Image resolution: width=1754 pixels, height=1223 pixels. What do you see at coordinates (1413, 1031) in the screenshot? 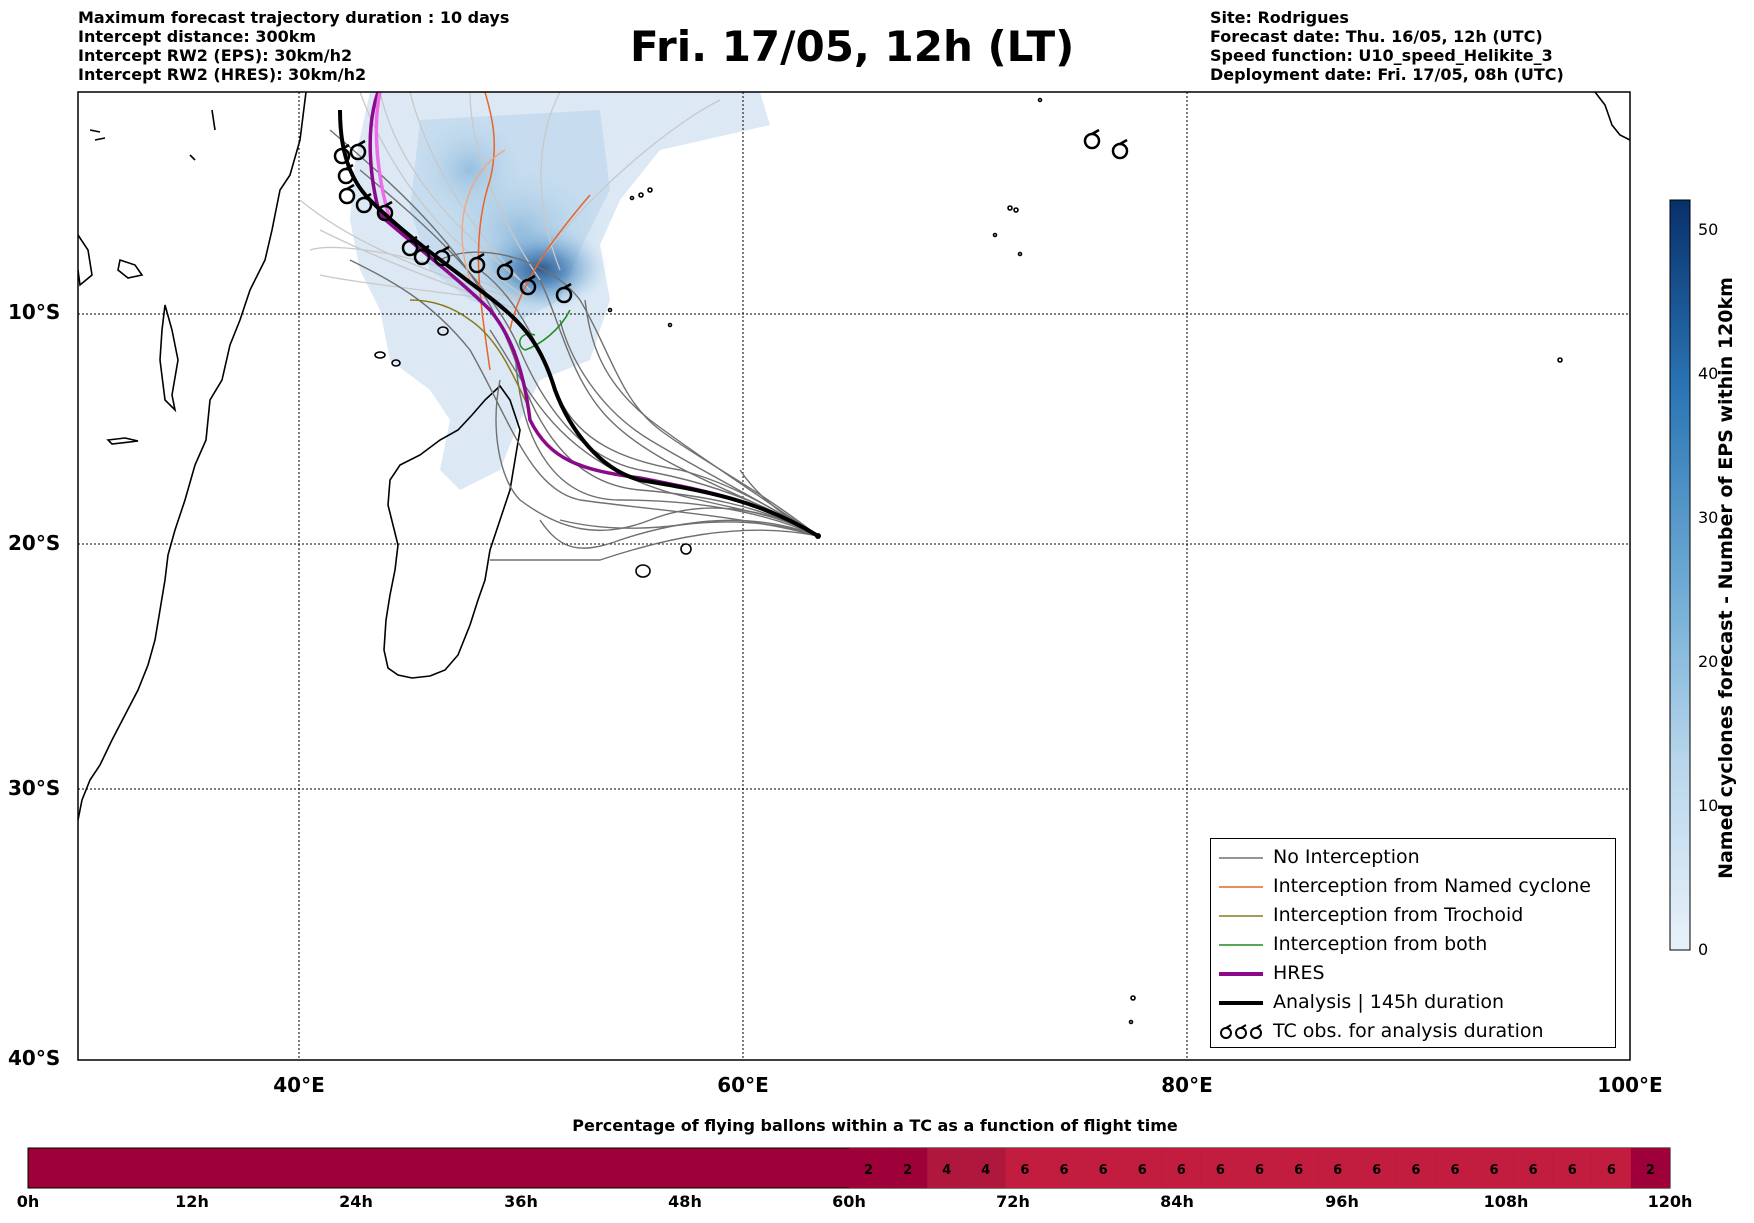
I see `legend-item-tc-obs: TC obs. for analysis duration` at bounding box center [1413, 1031].